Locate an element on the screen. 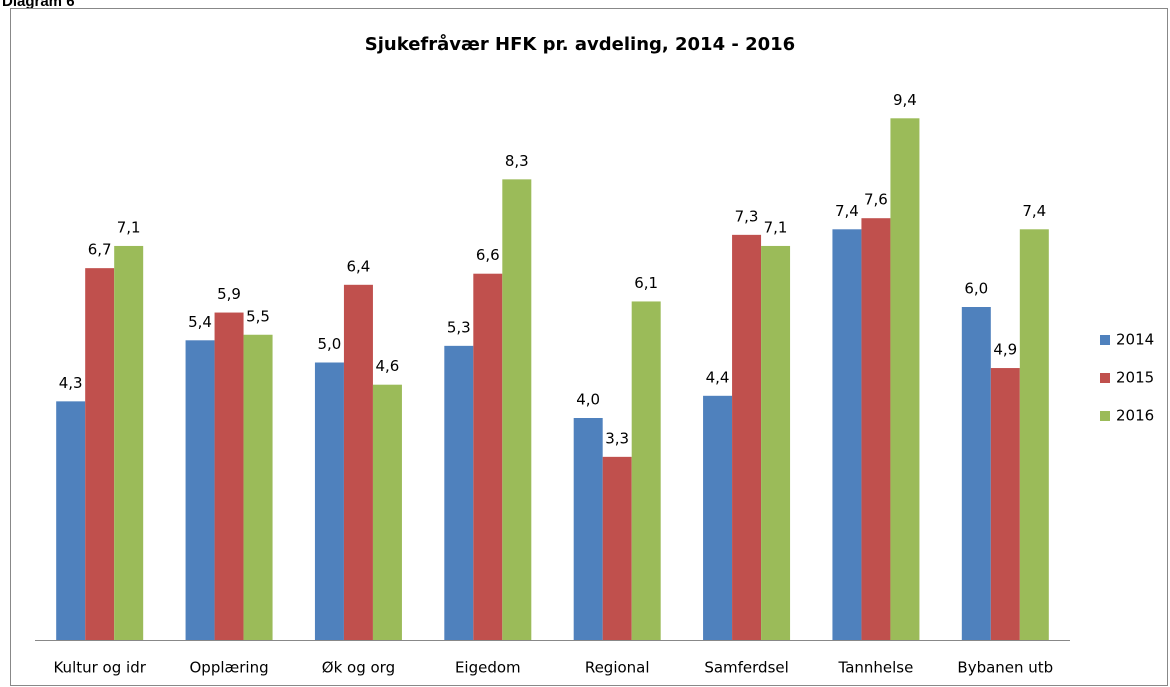  value-label: 7,6 is located at coordinates (876, 200).